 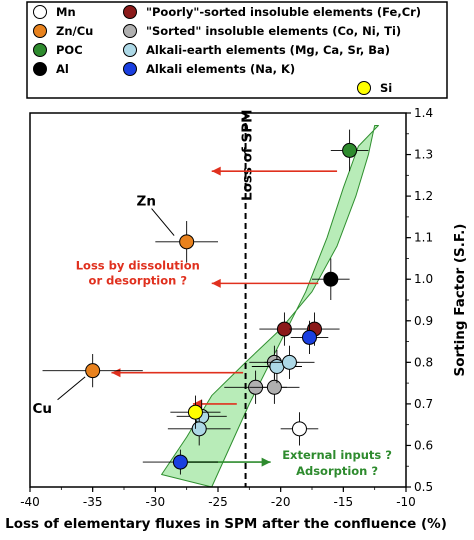 I want to click on legend-label-6: Al, so click(x=62, y=69).